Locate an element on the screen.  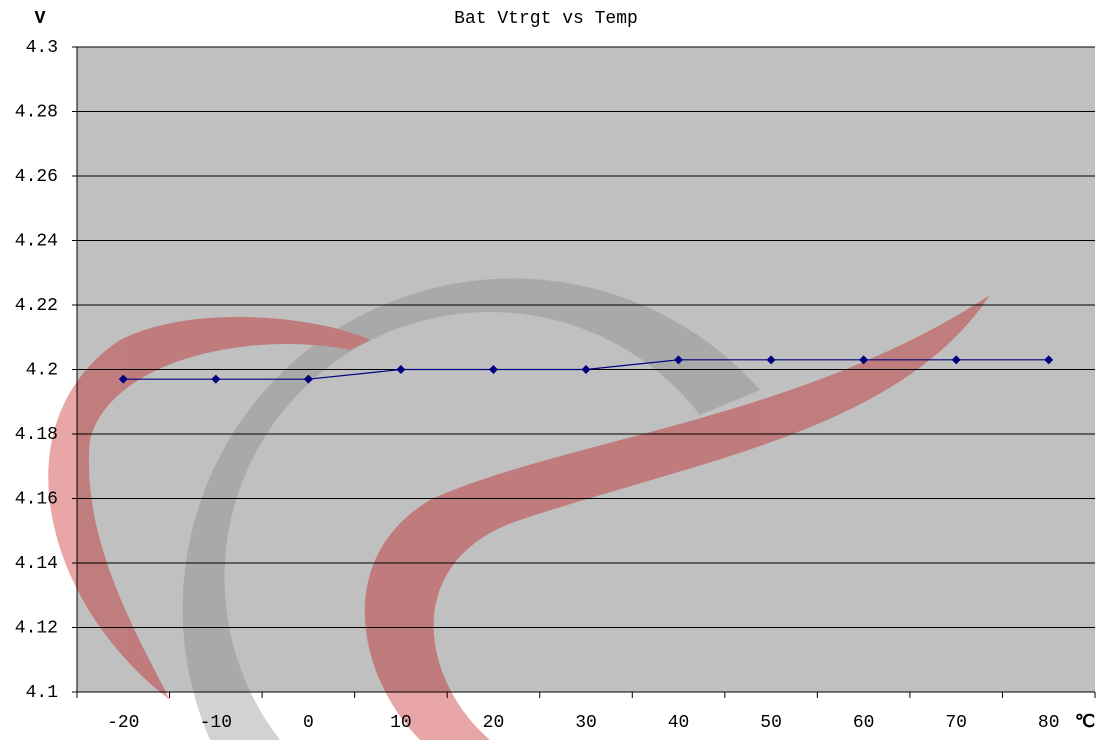
y-tick-label: 4.14 is located at coordinates (36, 564).